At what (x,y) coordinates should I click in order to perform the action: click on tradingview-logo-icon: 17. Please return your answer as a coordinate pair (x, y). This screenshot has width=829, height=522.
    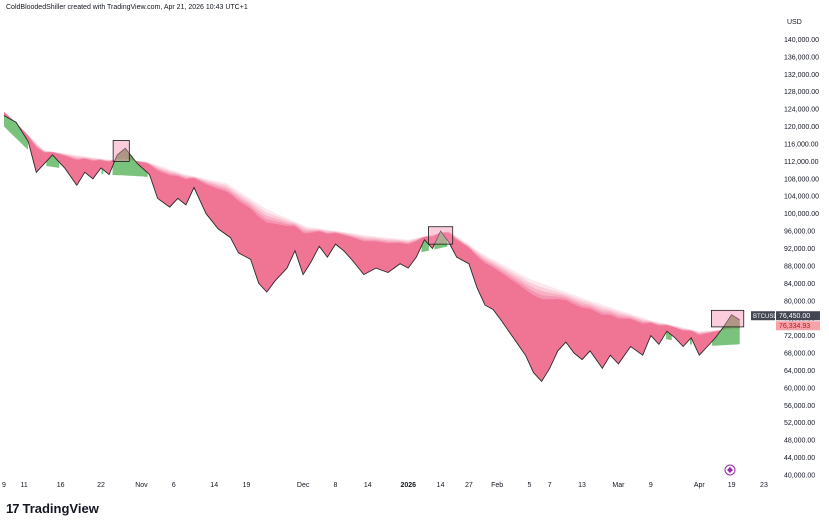
    Looking at the image, I should click on (13, 508).